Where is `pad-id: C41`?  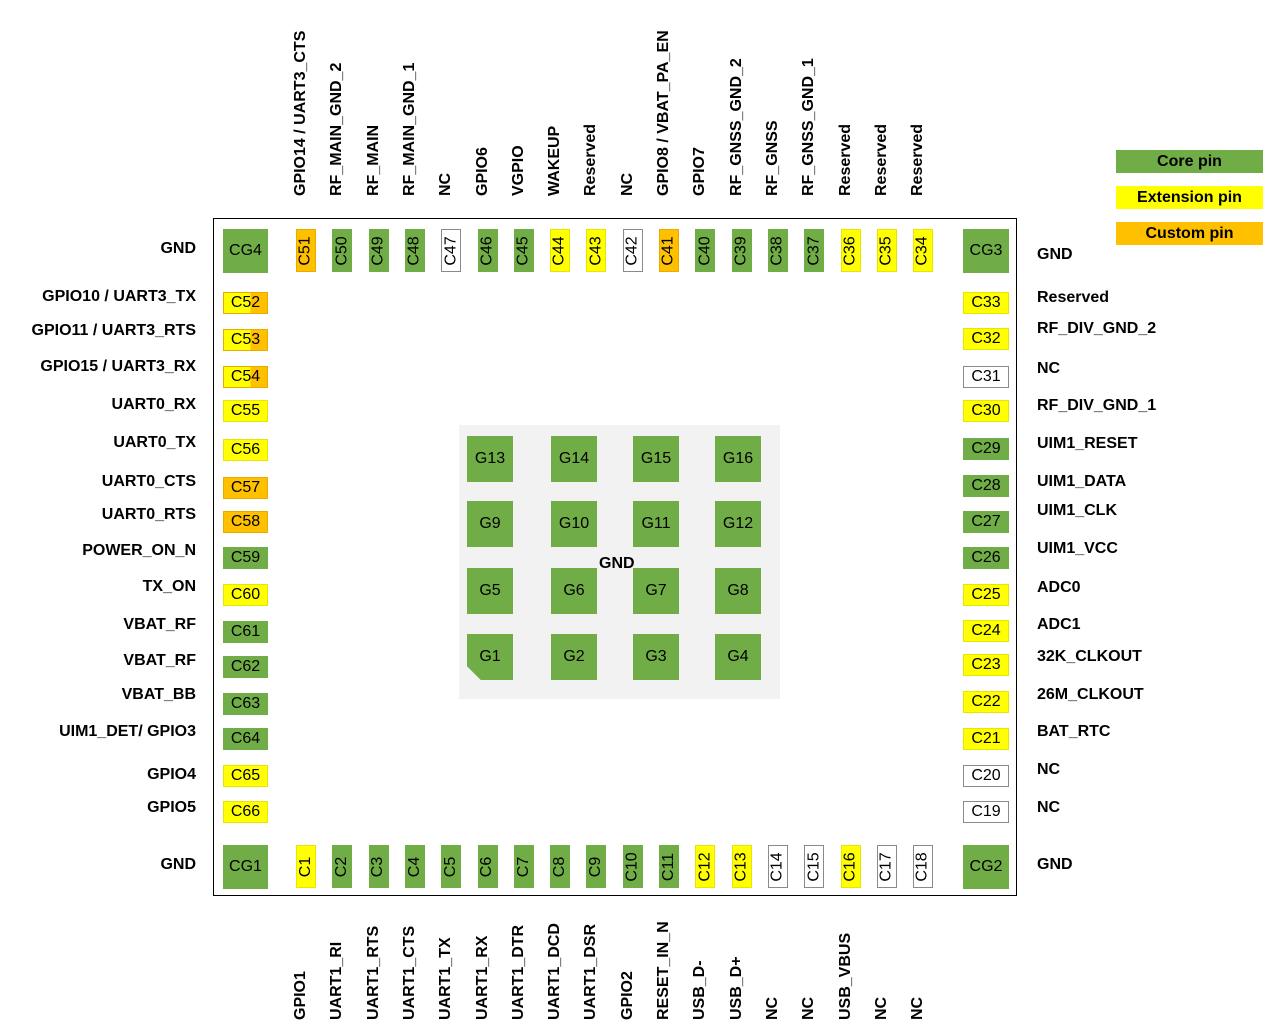 pad-id: C41 is located at coordinates (669, 250).